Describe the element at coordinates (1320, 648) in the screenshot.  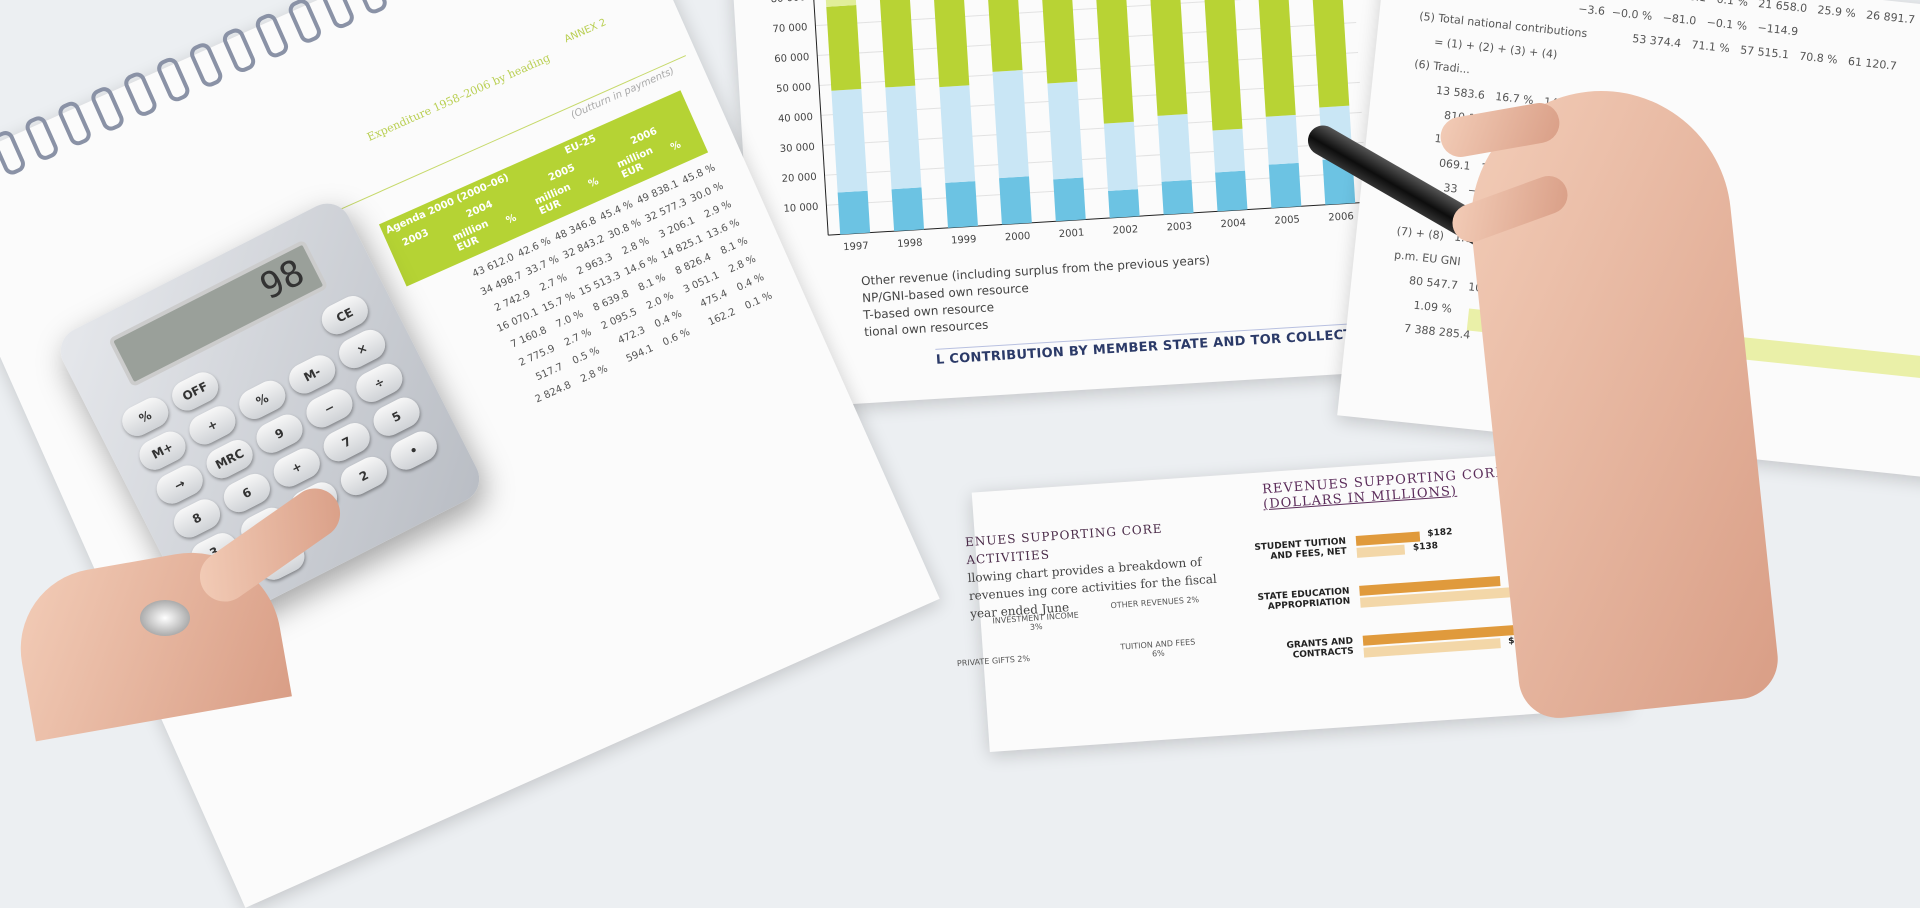
I see `bar-label: GRANTS AND CONTRACTS` at that location.